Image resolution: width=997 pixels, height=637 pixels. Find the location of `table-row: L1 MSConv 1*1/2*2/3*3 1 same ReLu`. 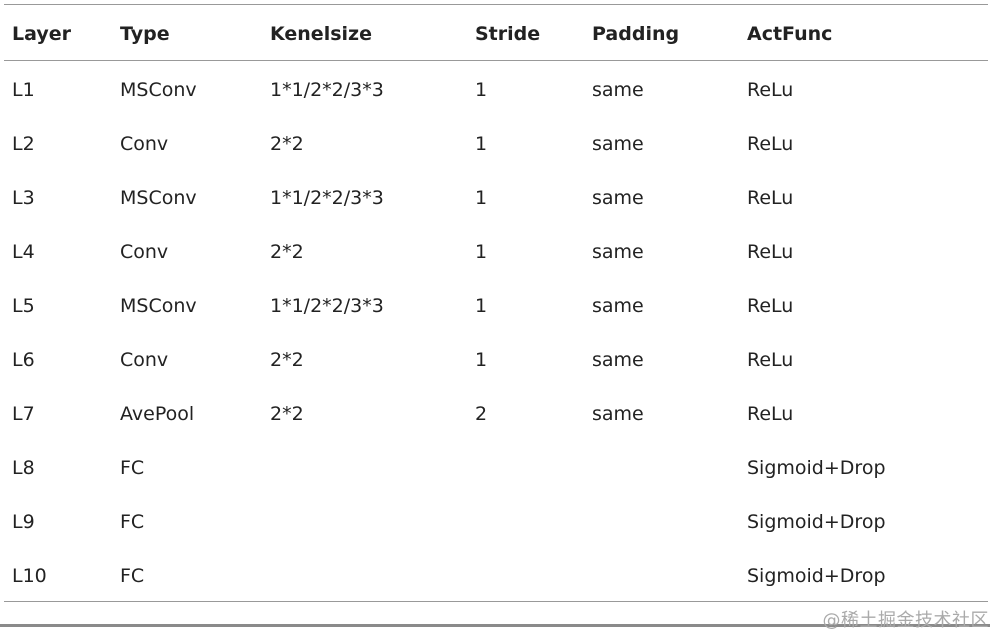

table-row: L1 MSConv 1*1/2*2/3*3 1 same ReLu is located at coordinates (496, 88).